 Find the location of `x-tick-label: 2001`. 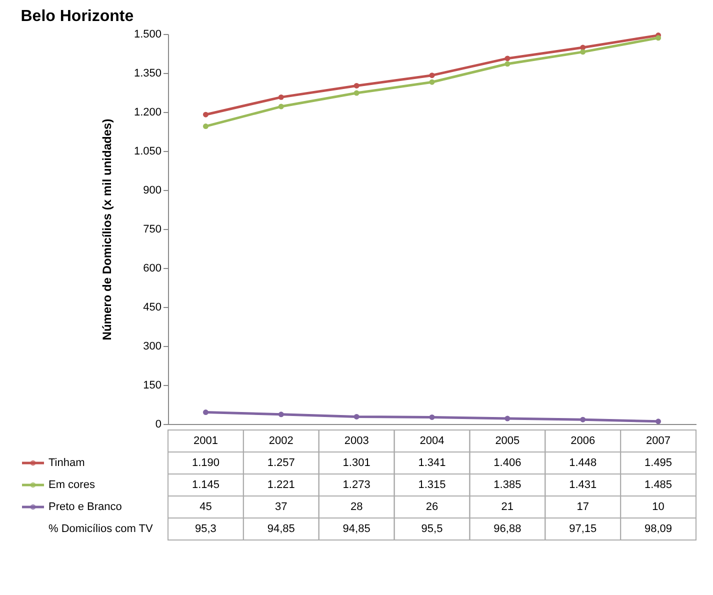

x-tick-label: 2001 is located at coordinates (205, 441).